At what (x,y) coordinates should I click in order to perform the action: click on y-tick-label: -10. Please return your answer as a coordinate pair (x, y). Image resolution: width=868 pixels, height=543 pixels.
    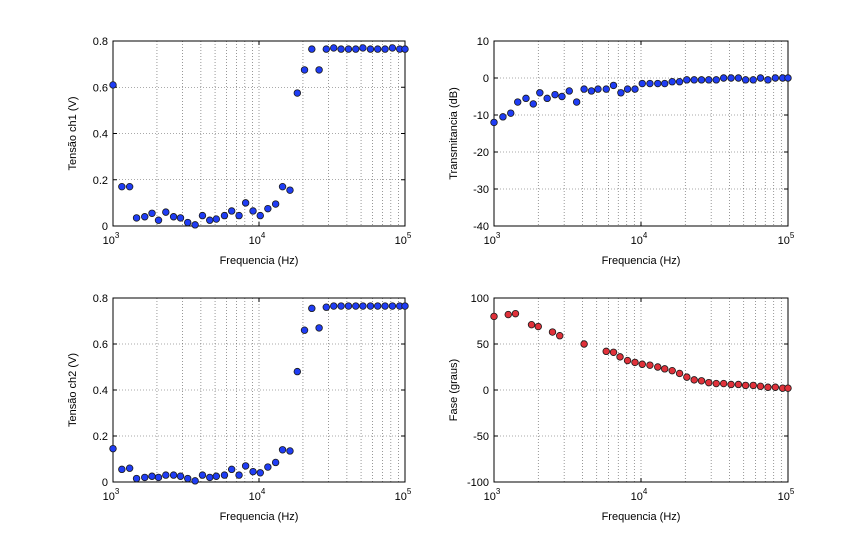
    Looking at the image, I should click on (481, 116).